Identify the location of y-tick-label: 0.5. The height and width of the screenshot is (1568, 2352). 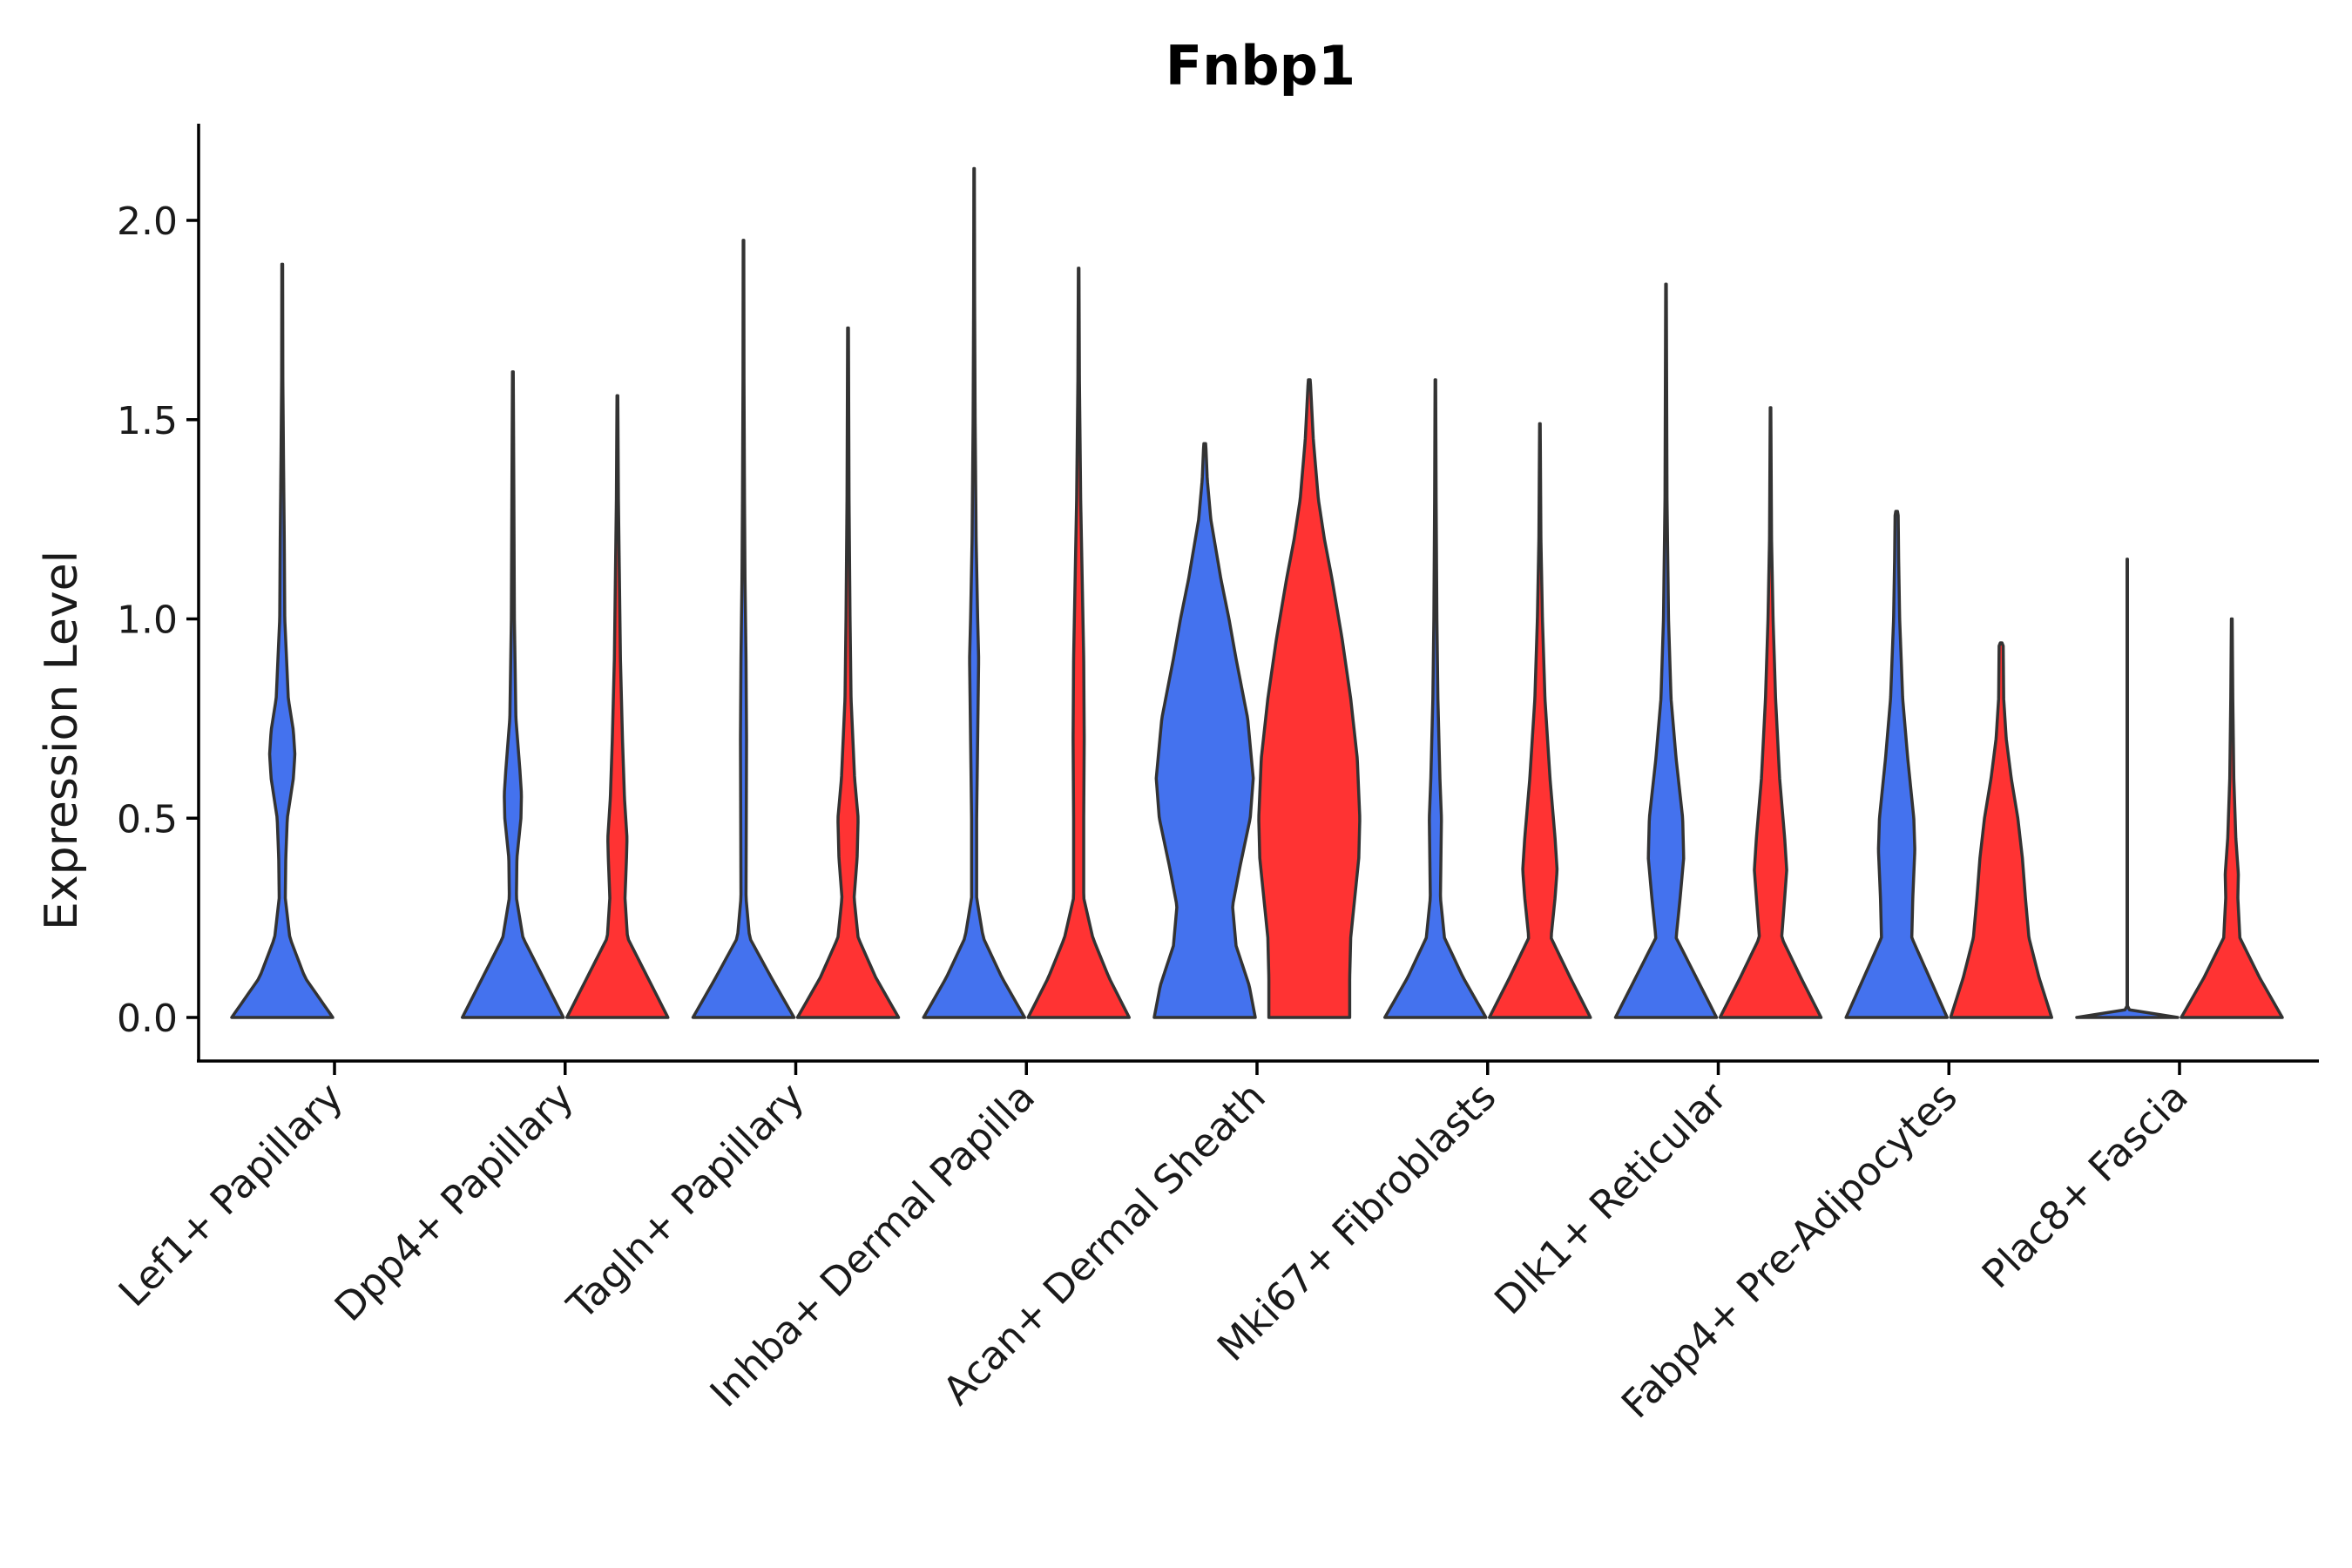
(147, 819).